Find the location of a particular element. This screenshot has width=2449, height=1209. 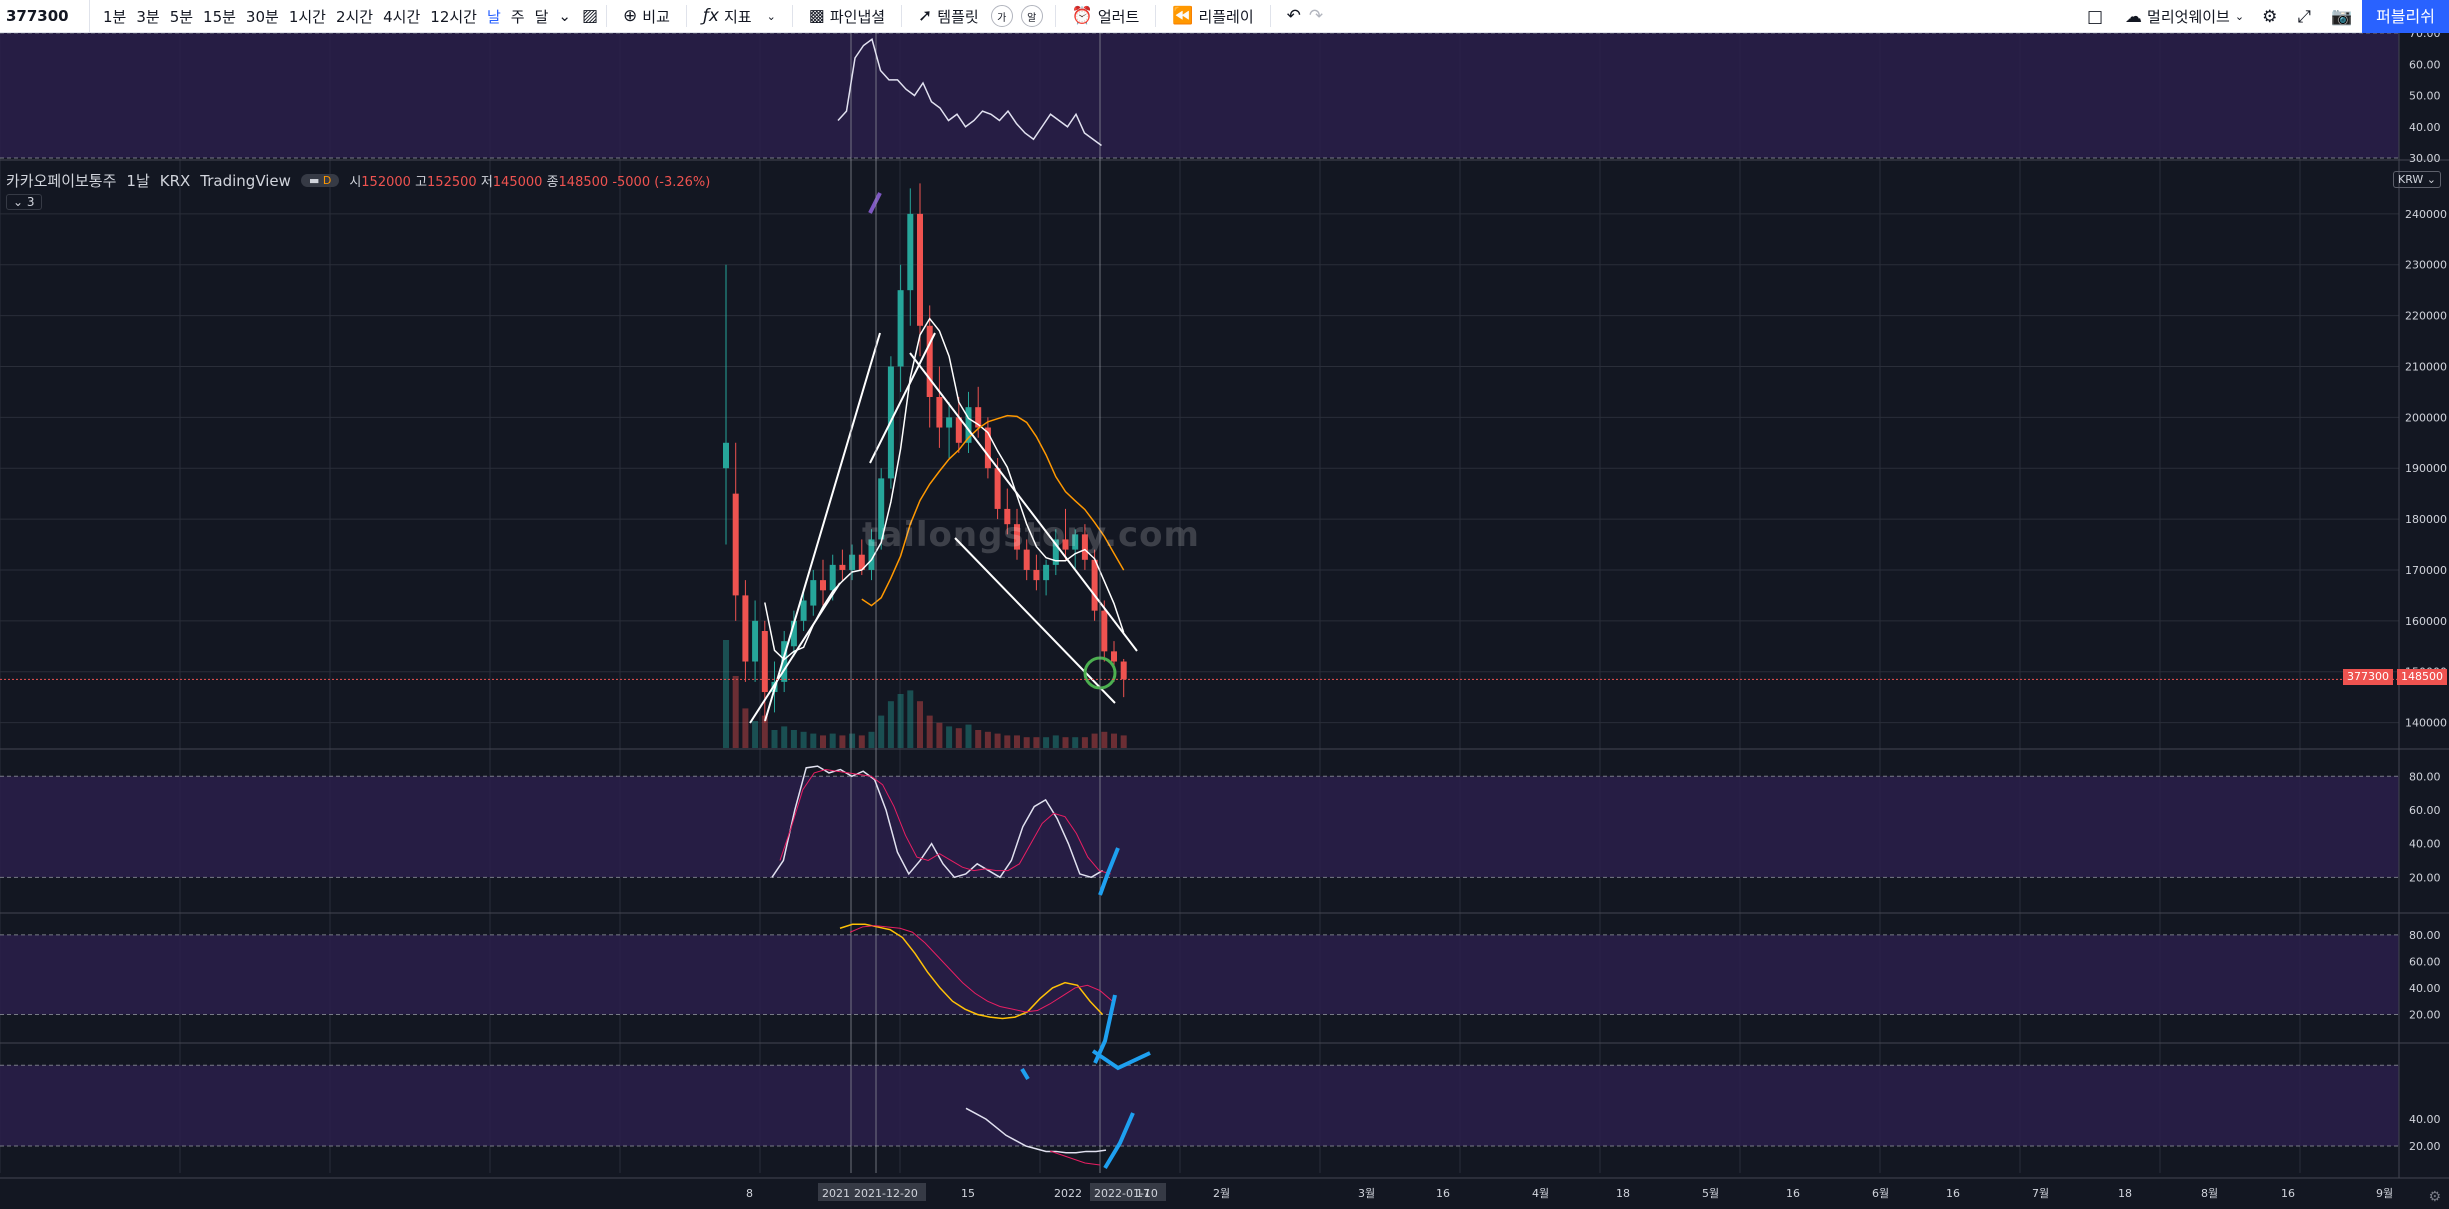

legend-interval: 1날 is located at coordinates (138, 181).